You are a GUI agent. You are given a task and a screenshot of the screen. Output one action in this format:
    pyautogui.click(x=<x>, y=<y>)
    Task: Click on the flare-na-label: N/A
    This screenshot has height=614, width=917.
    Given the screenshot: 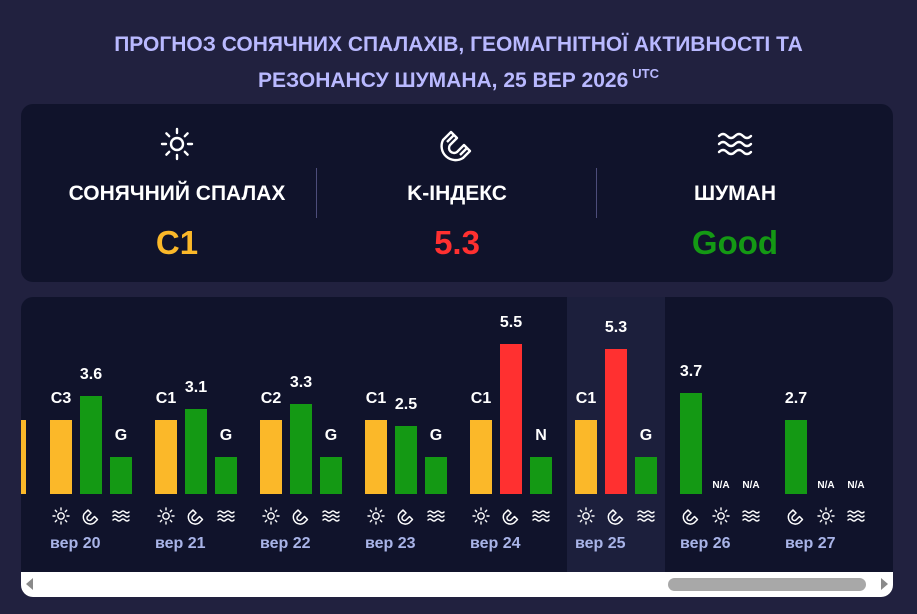 What is the action you would take?
    pyautogui.click(x=721, y=485)
    